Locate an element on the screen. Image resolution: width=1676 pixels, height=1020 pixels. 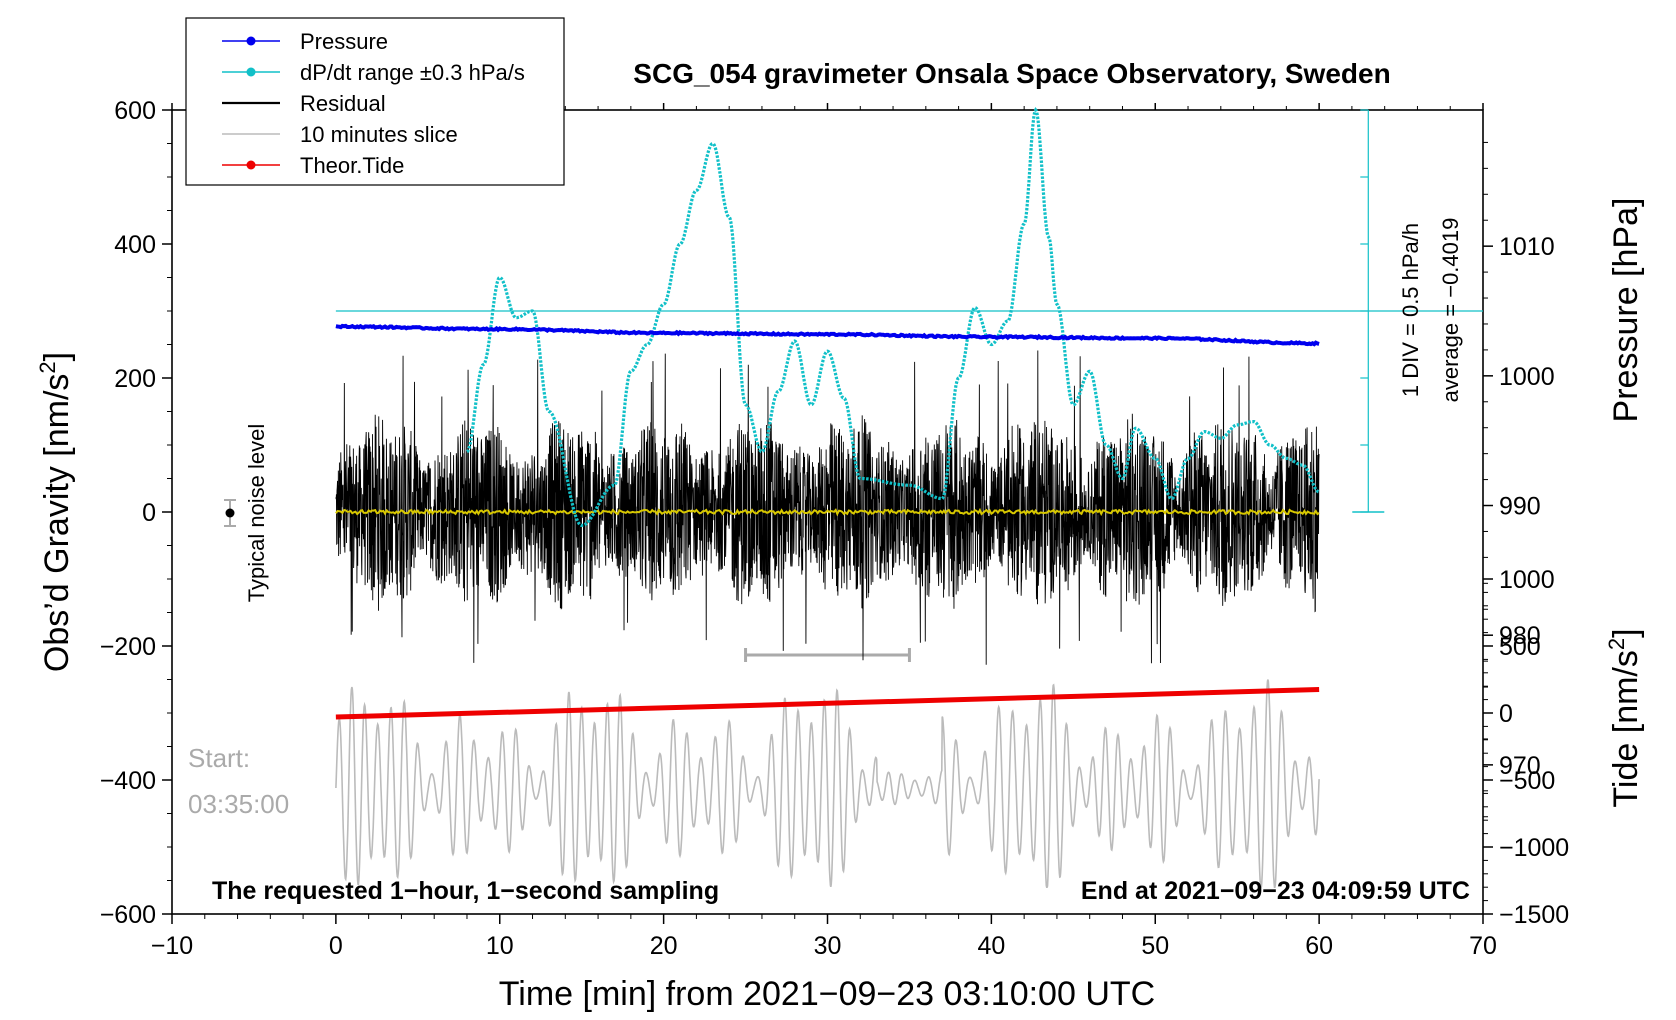
y-tick-label-pressure: 990 is located at coordinates (1520, 507).